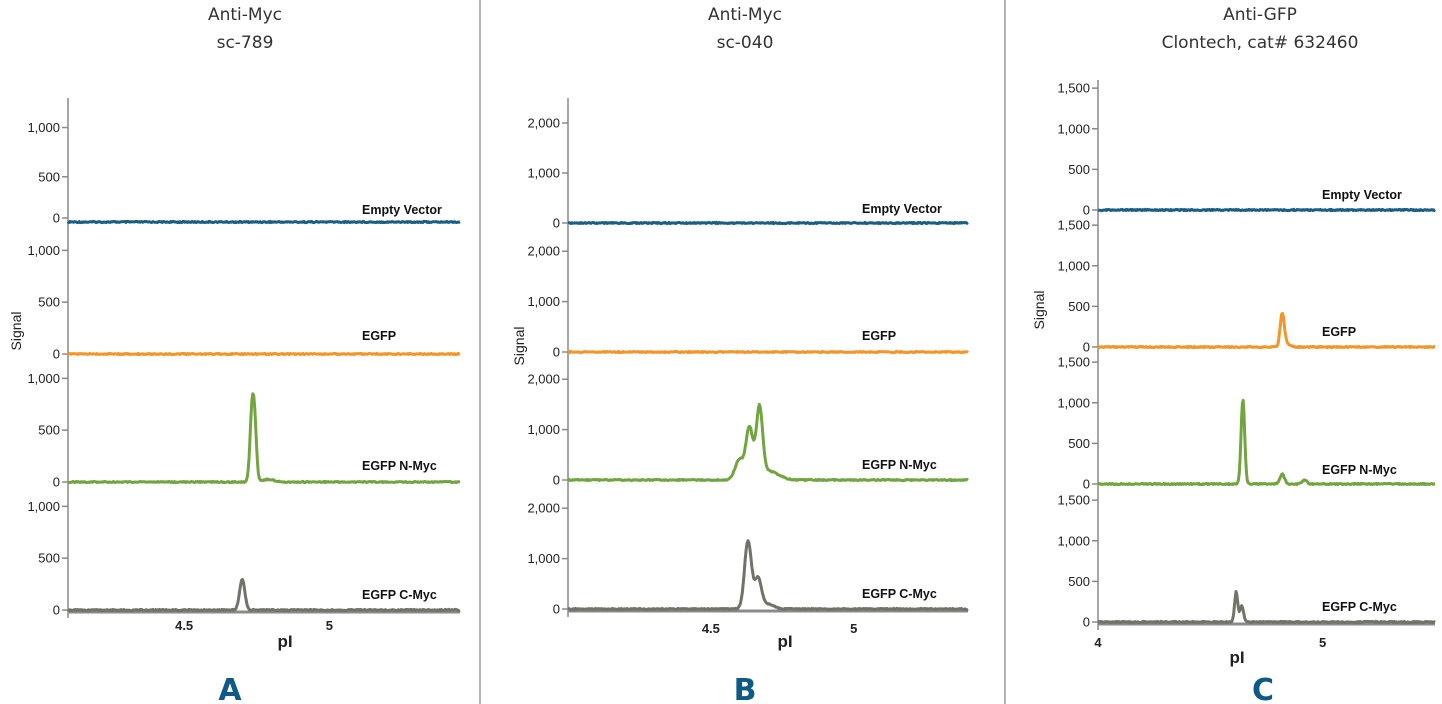  I want to click on panel-a-label: A, so click(230, 688).